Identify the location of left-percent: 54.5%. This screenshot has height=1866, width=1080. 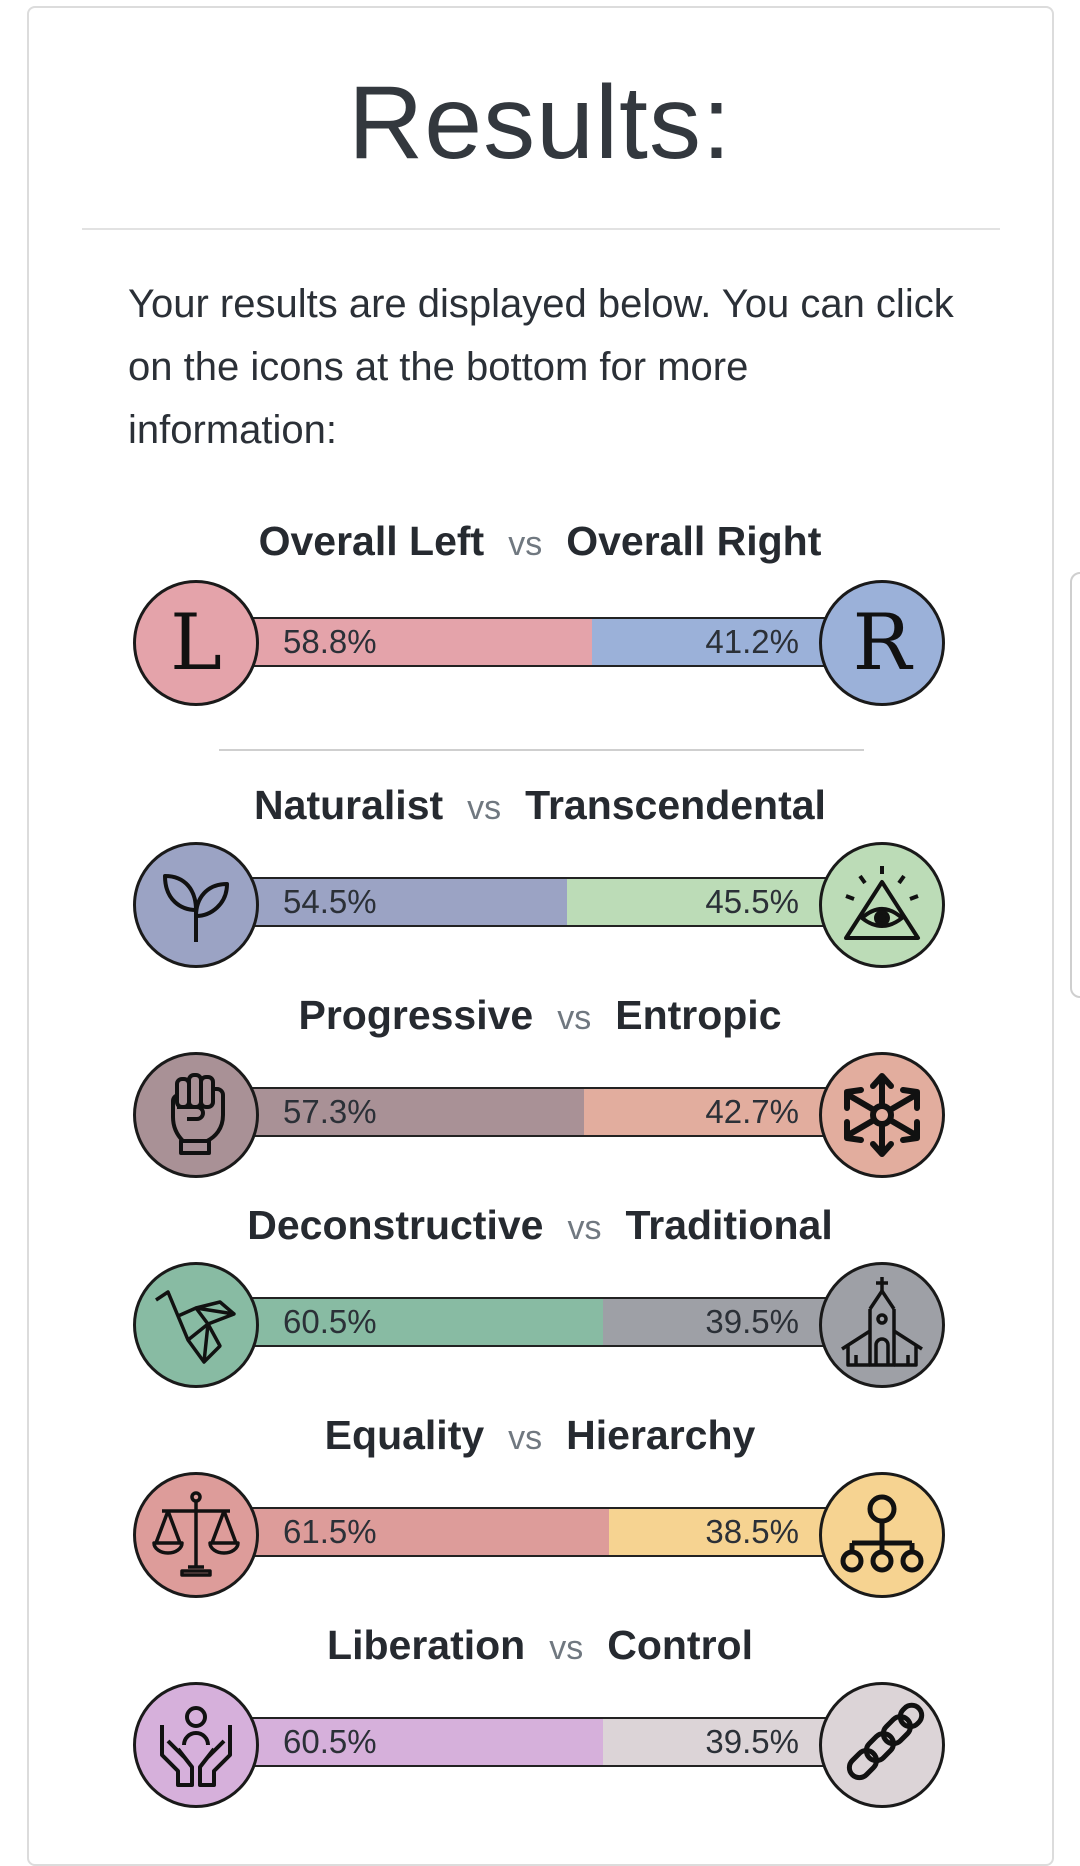
(330, 901).